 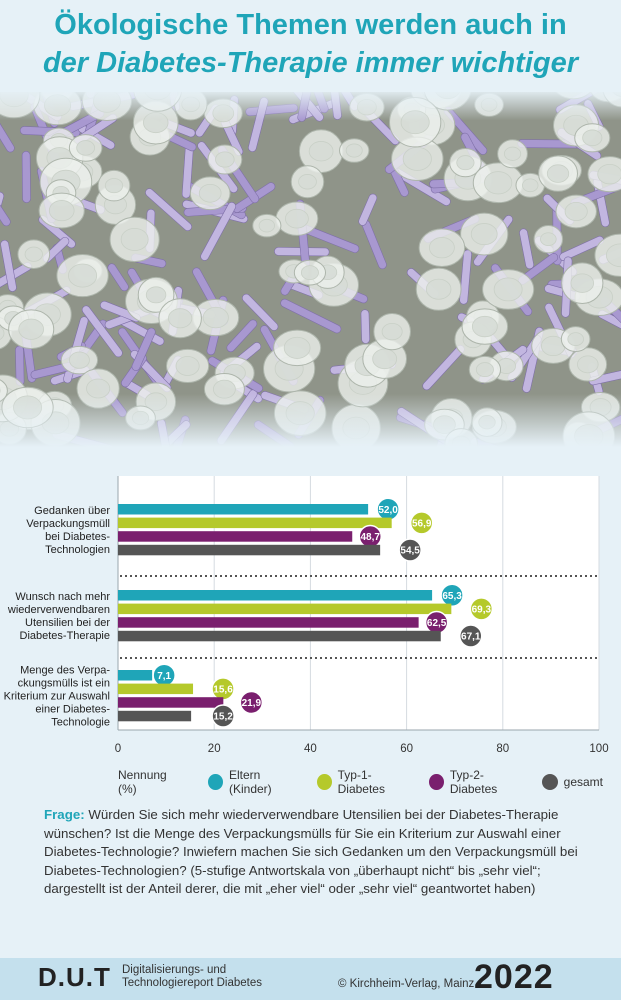 I want to click on category-label: Gedanken über, so click(x=72, y=511).